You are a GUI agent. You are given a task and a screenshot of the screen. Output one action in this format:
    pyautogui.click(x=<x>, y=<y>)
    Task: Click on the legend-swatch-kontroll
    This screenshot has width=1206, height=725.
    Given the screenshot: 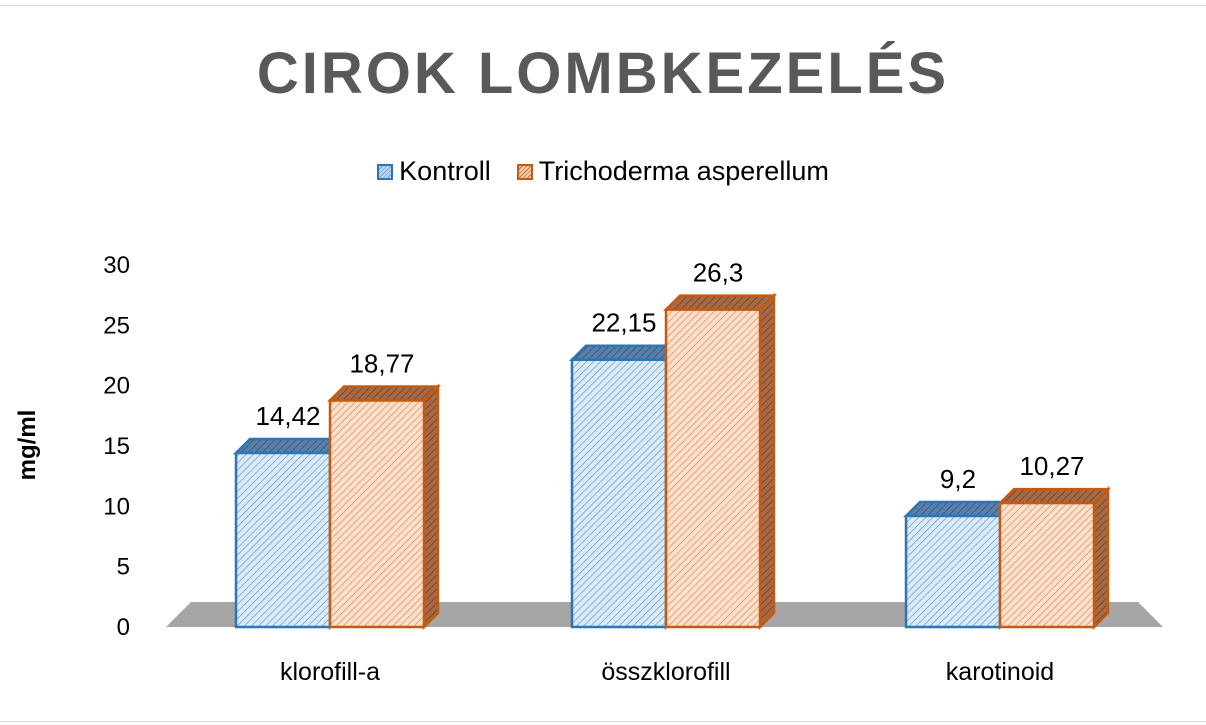 What is the action you would take?
    pyautogui.click(x=385, y=171)
    